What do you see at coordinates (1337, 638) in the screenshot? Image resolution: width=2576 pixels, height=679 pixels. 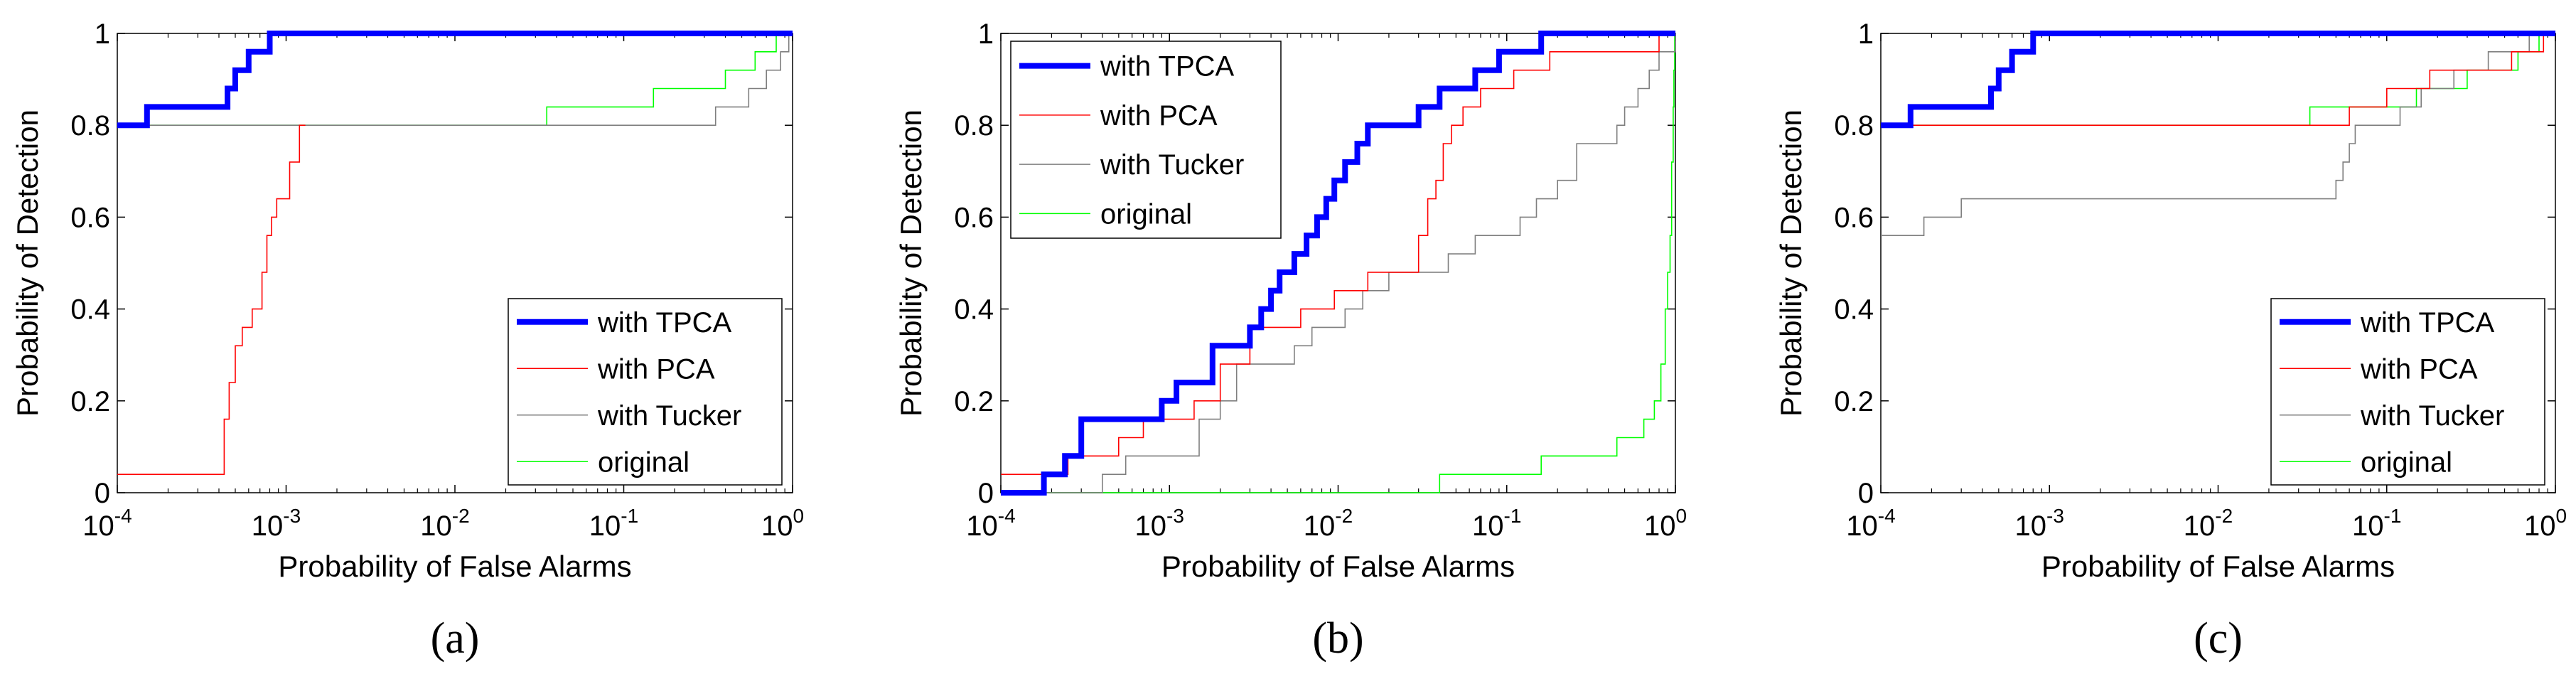 I see `panel-label-b: (b)` at bounding box center [1337, 638].